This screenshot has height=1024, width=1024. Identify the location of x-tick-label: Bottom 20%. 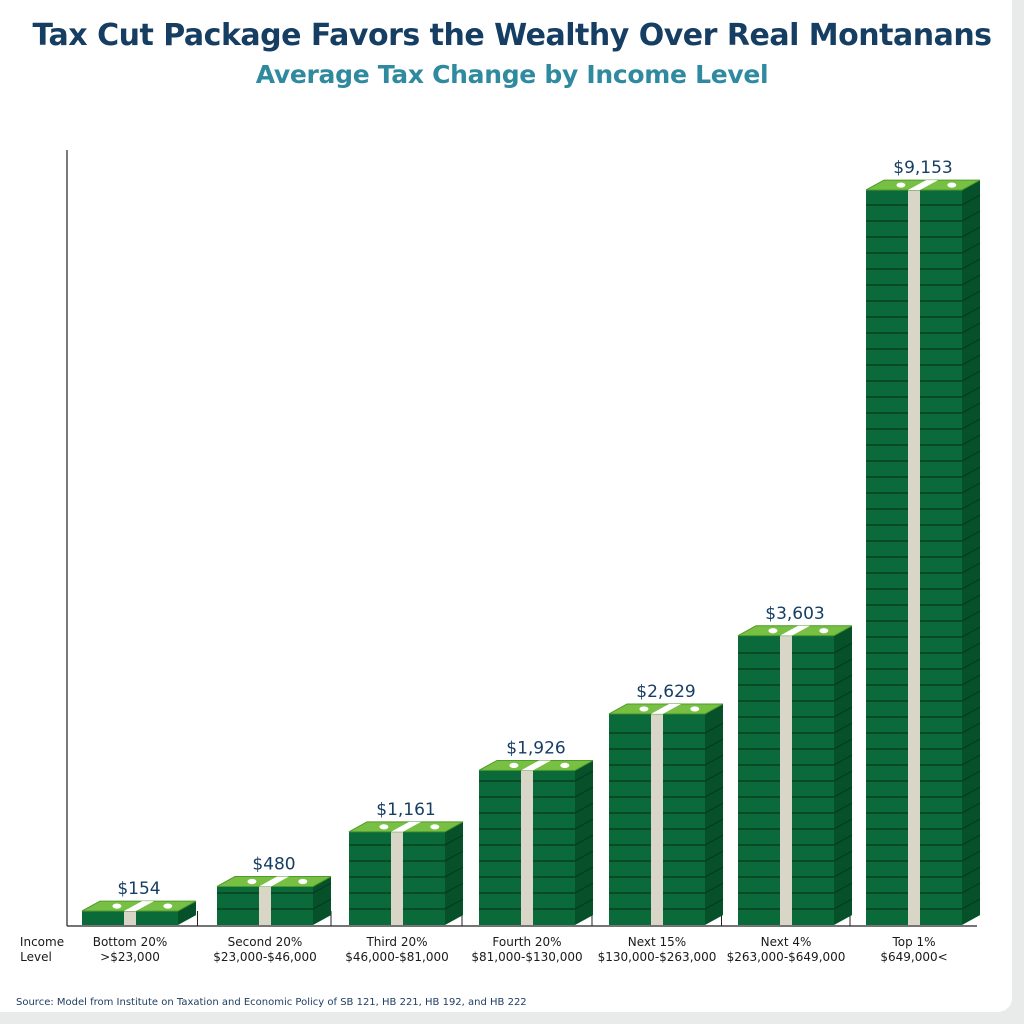
(130, 942).